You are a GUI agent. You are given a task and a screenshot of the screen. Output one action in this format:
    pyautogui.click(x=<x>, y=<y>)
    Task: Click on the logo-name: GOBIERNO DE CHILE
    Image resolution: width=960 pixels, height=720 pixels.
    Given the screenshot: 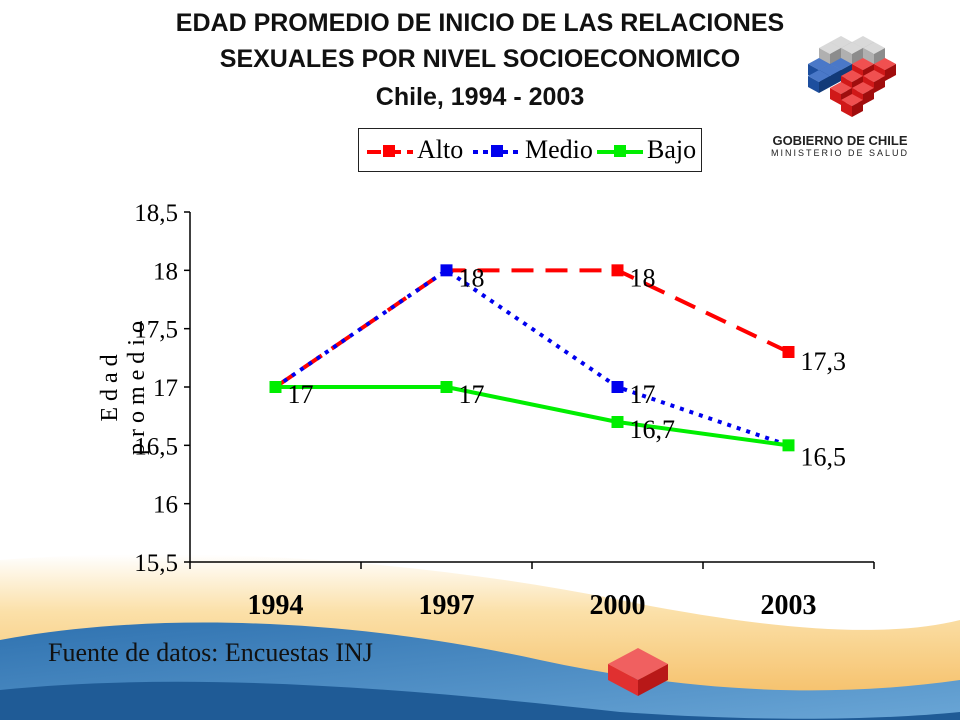 What is the action you would take?
    pyautogui.click(x=840, y=140)
    